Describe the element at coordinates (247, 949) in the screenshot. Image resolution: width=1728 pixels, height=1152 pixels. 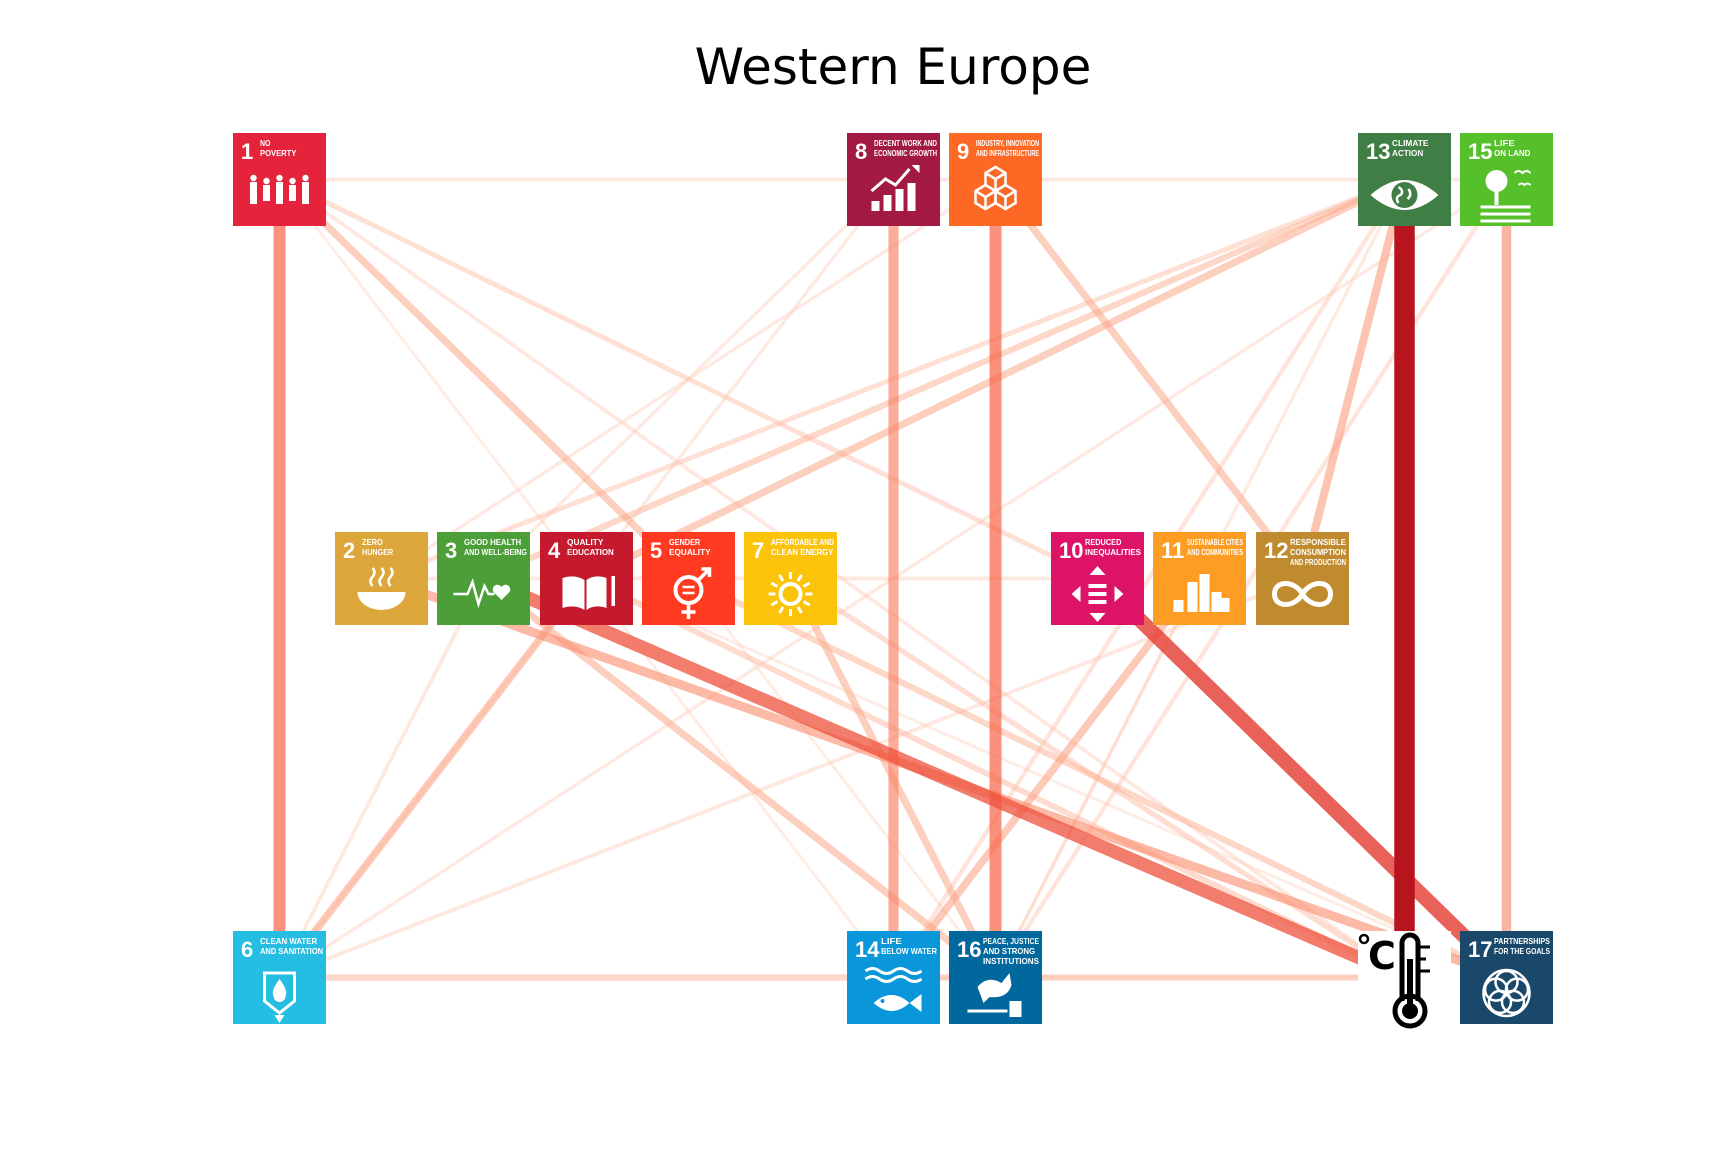
I see `sdg-tile-6-number: 6` at that location.